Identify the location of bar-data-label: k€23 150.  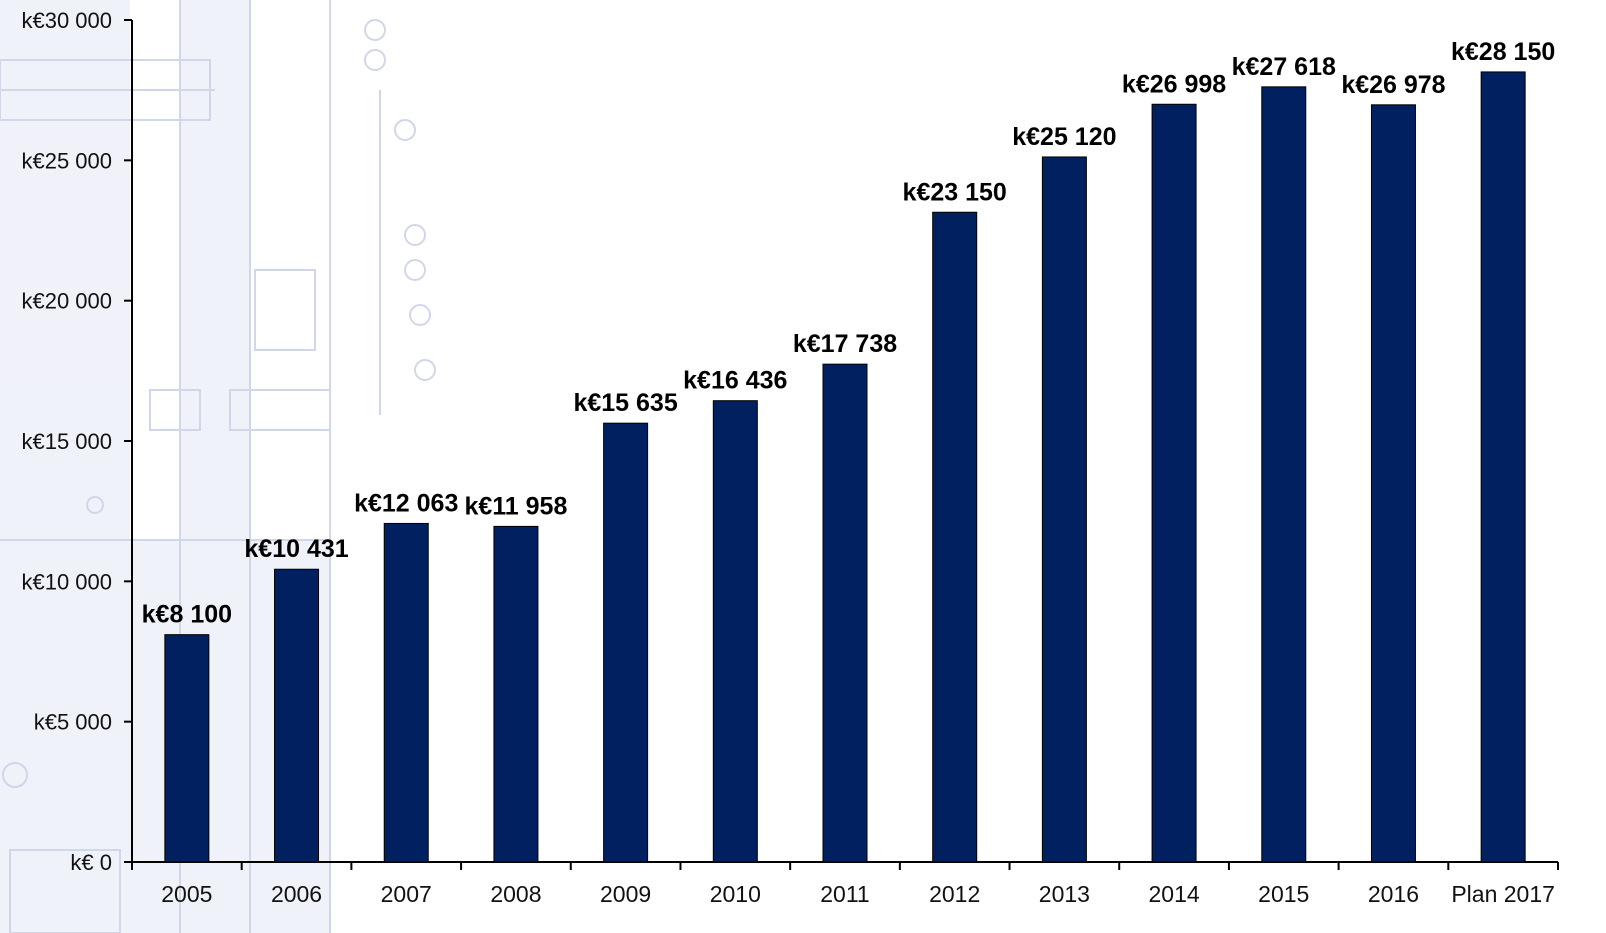
(955, 192).